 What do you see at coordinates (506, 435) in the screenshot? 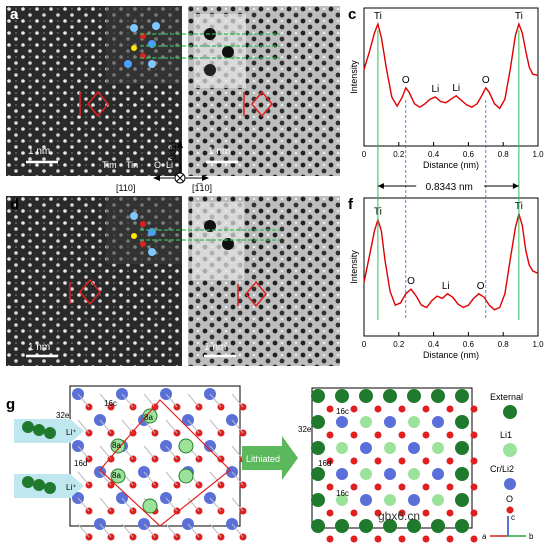
I see `legend-li1: Li1` at bounding box center [506, 435].